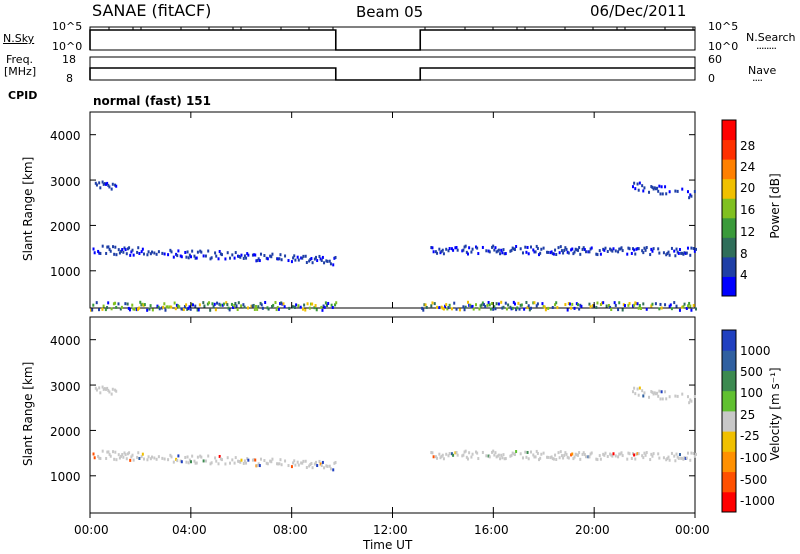 Image resolution: width=800 pixels, height=554 pixels. What do you see at coordinates (729, 381) in the screenshot?
I see `velocity-colorbar-swatch` at bounding box center [729, 381].